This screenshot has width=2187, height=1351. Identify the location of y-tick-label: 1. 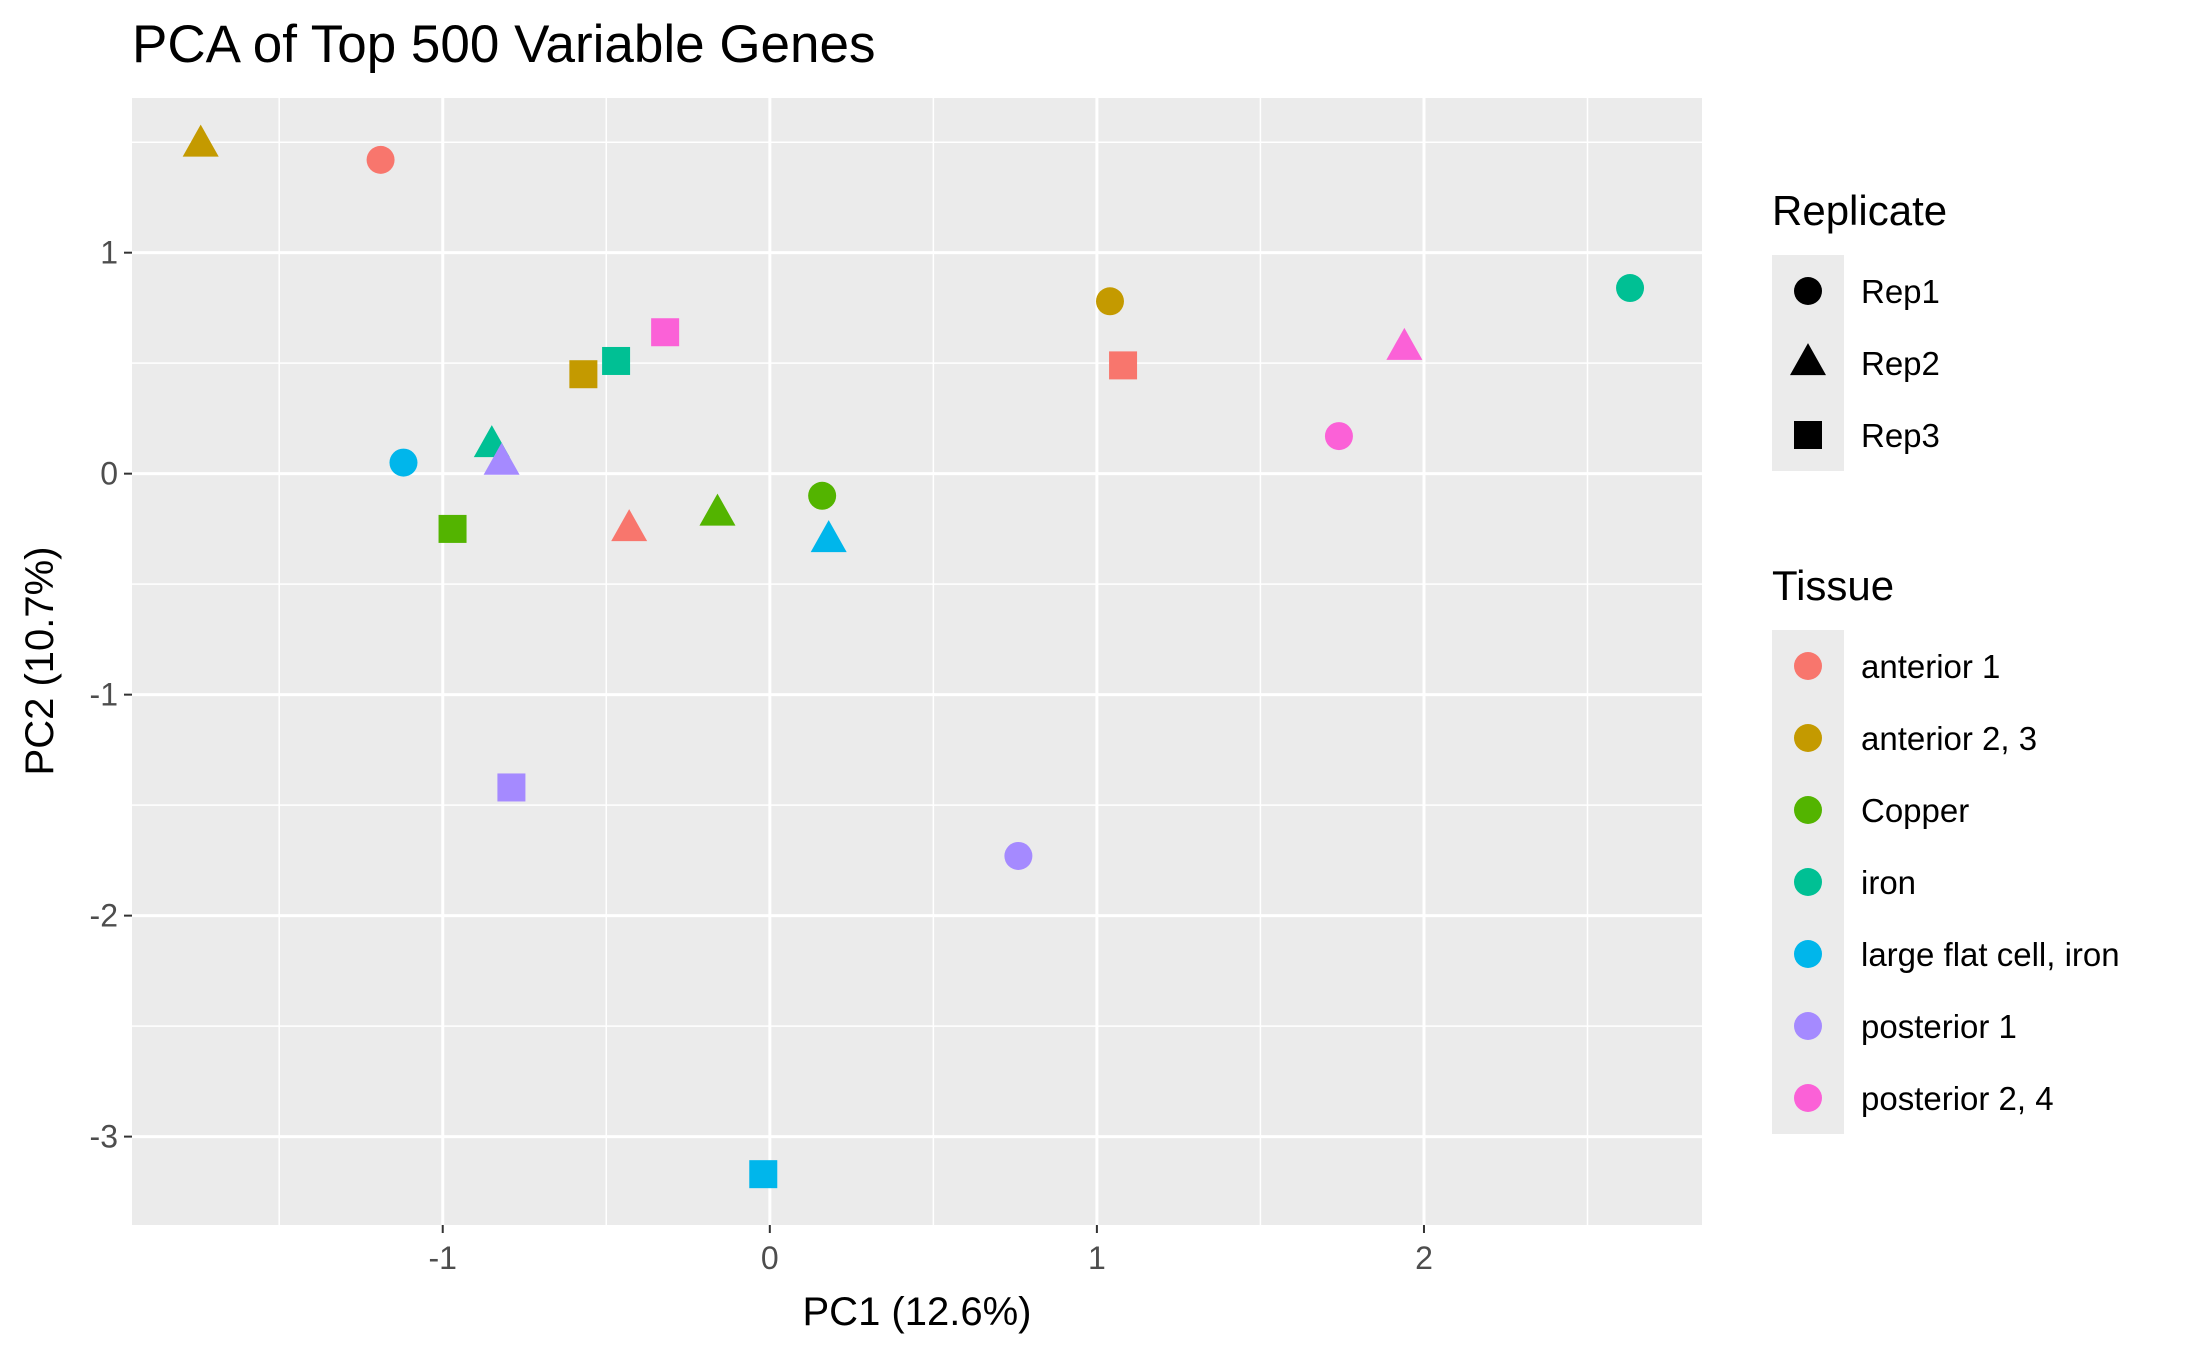
(109, 253).